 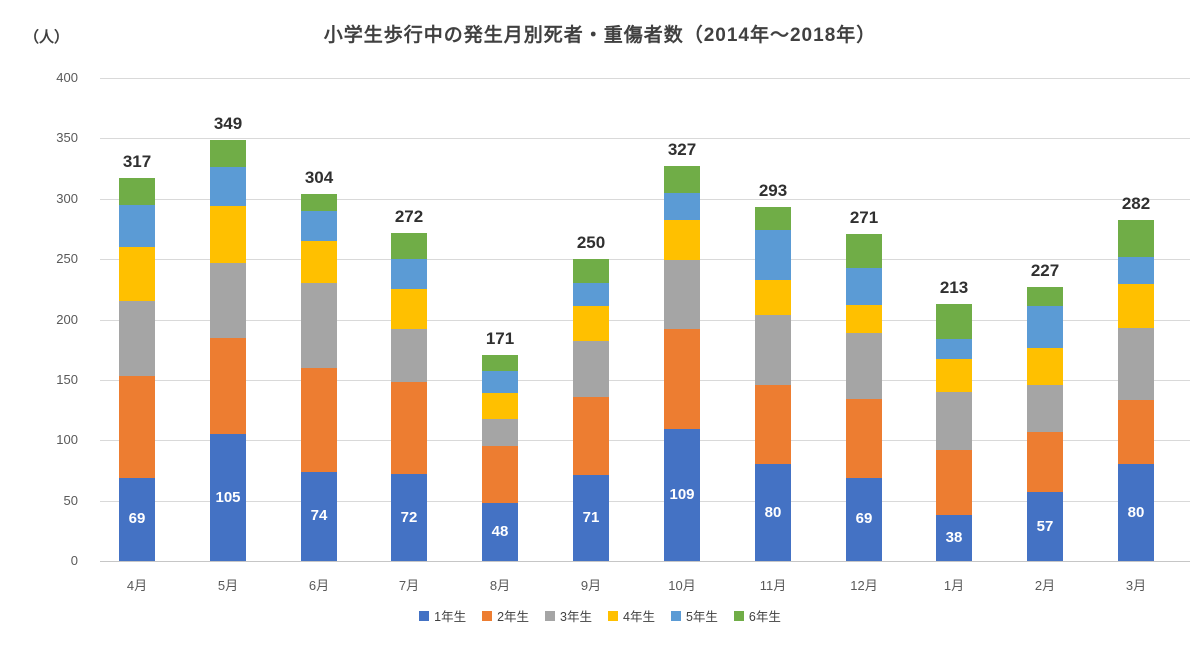 I want to click on chart-title: 小学生歩行中の発生月別死者・重傷者数（2014年～2018年）, so click(x=600, y=35).